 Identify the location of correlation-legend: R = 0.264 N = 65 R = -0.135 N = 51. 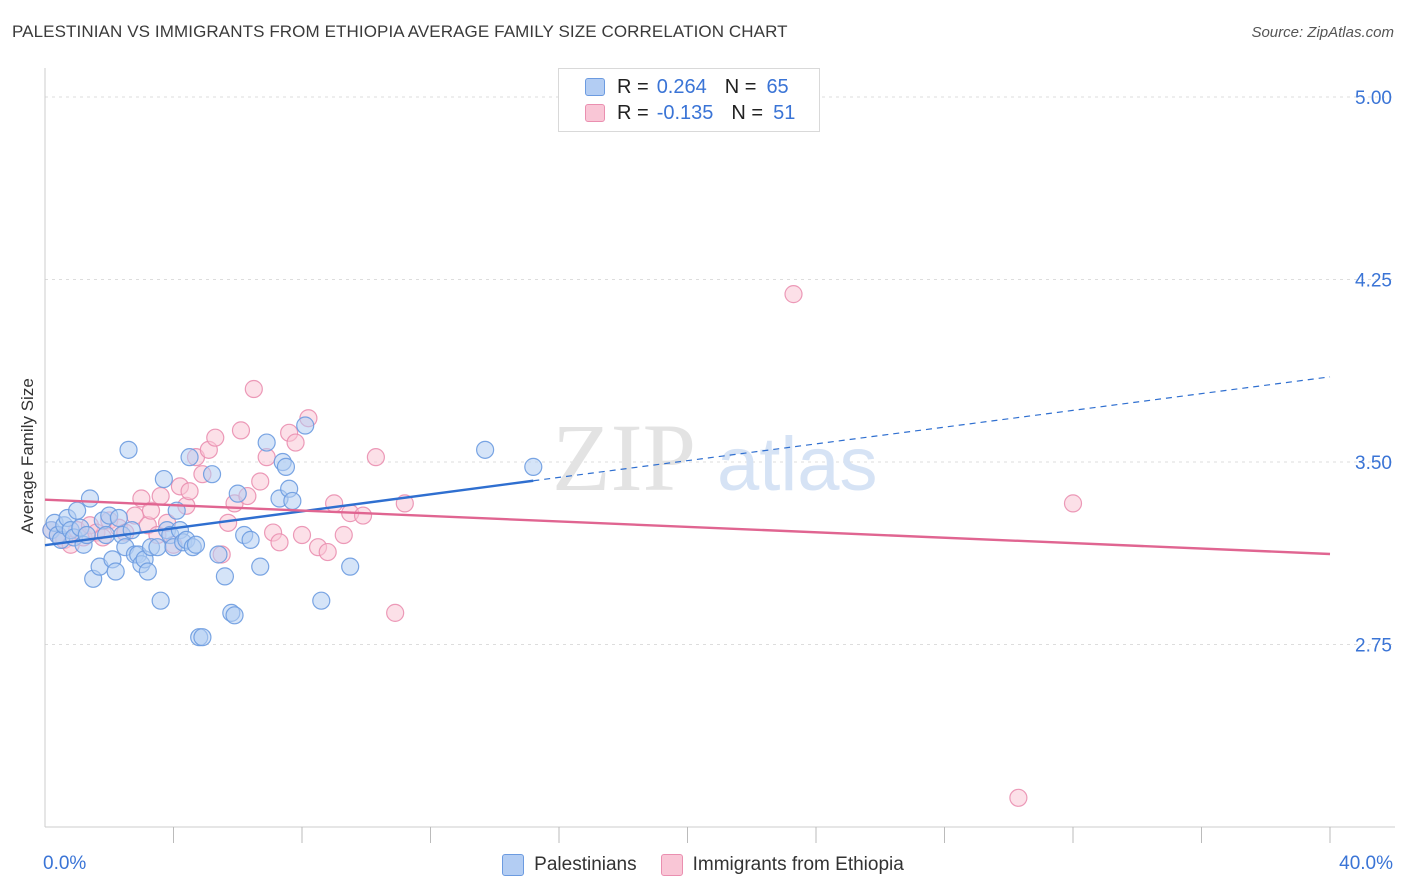
(689, 100).